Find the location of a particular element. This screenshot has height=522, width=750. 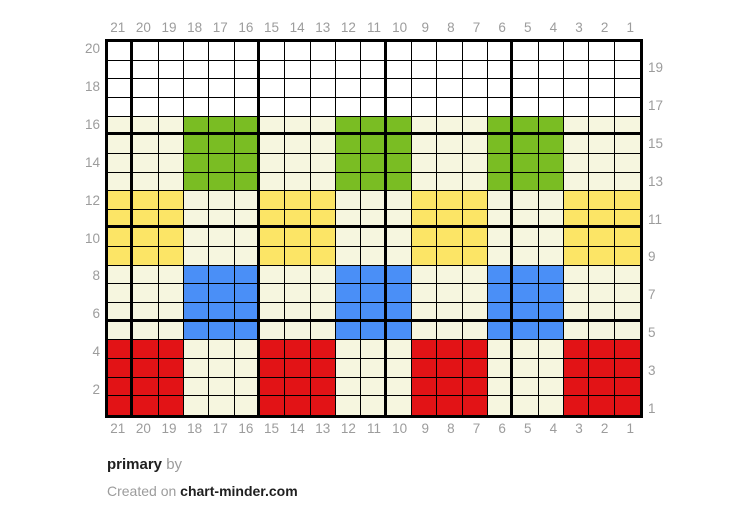

column-label: 16 is located at coordinates (246, 27).